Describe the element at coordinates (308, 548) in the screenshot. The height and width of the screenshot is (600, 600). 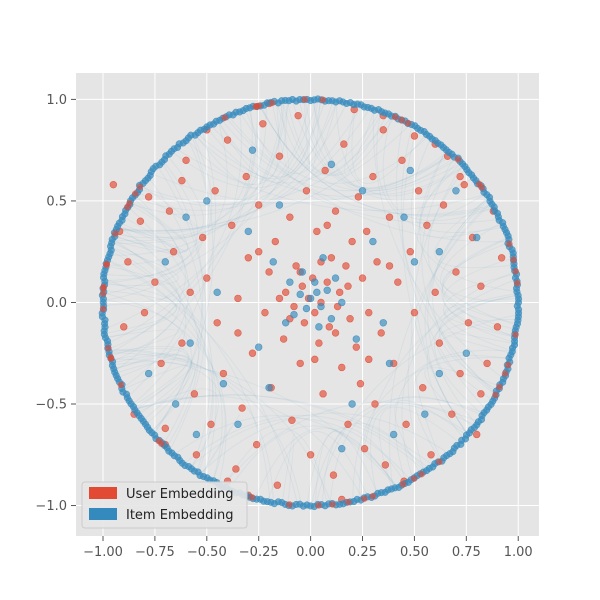
I see `x-axis-ticks: −1.00 −0.75 −0.50 −0.25 0.00 0.25 0.50 0.75 1.00` at that location.